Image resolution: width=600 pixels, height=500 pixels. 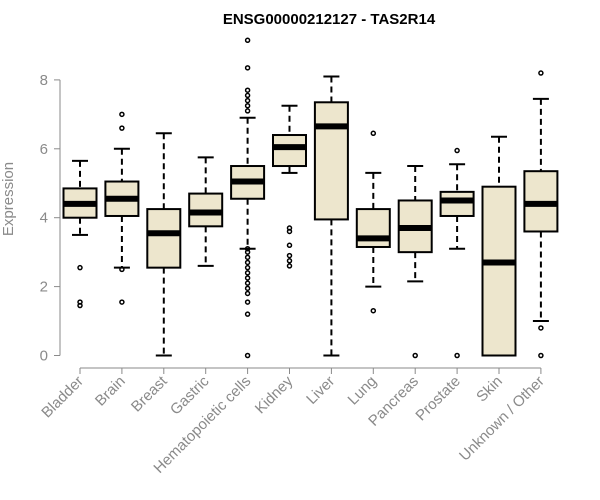 I want to click on x-tick-label: Liver, so click(x=320, y=390).